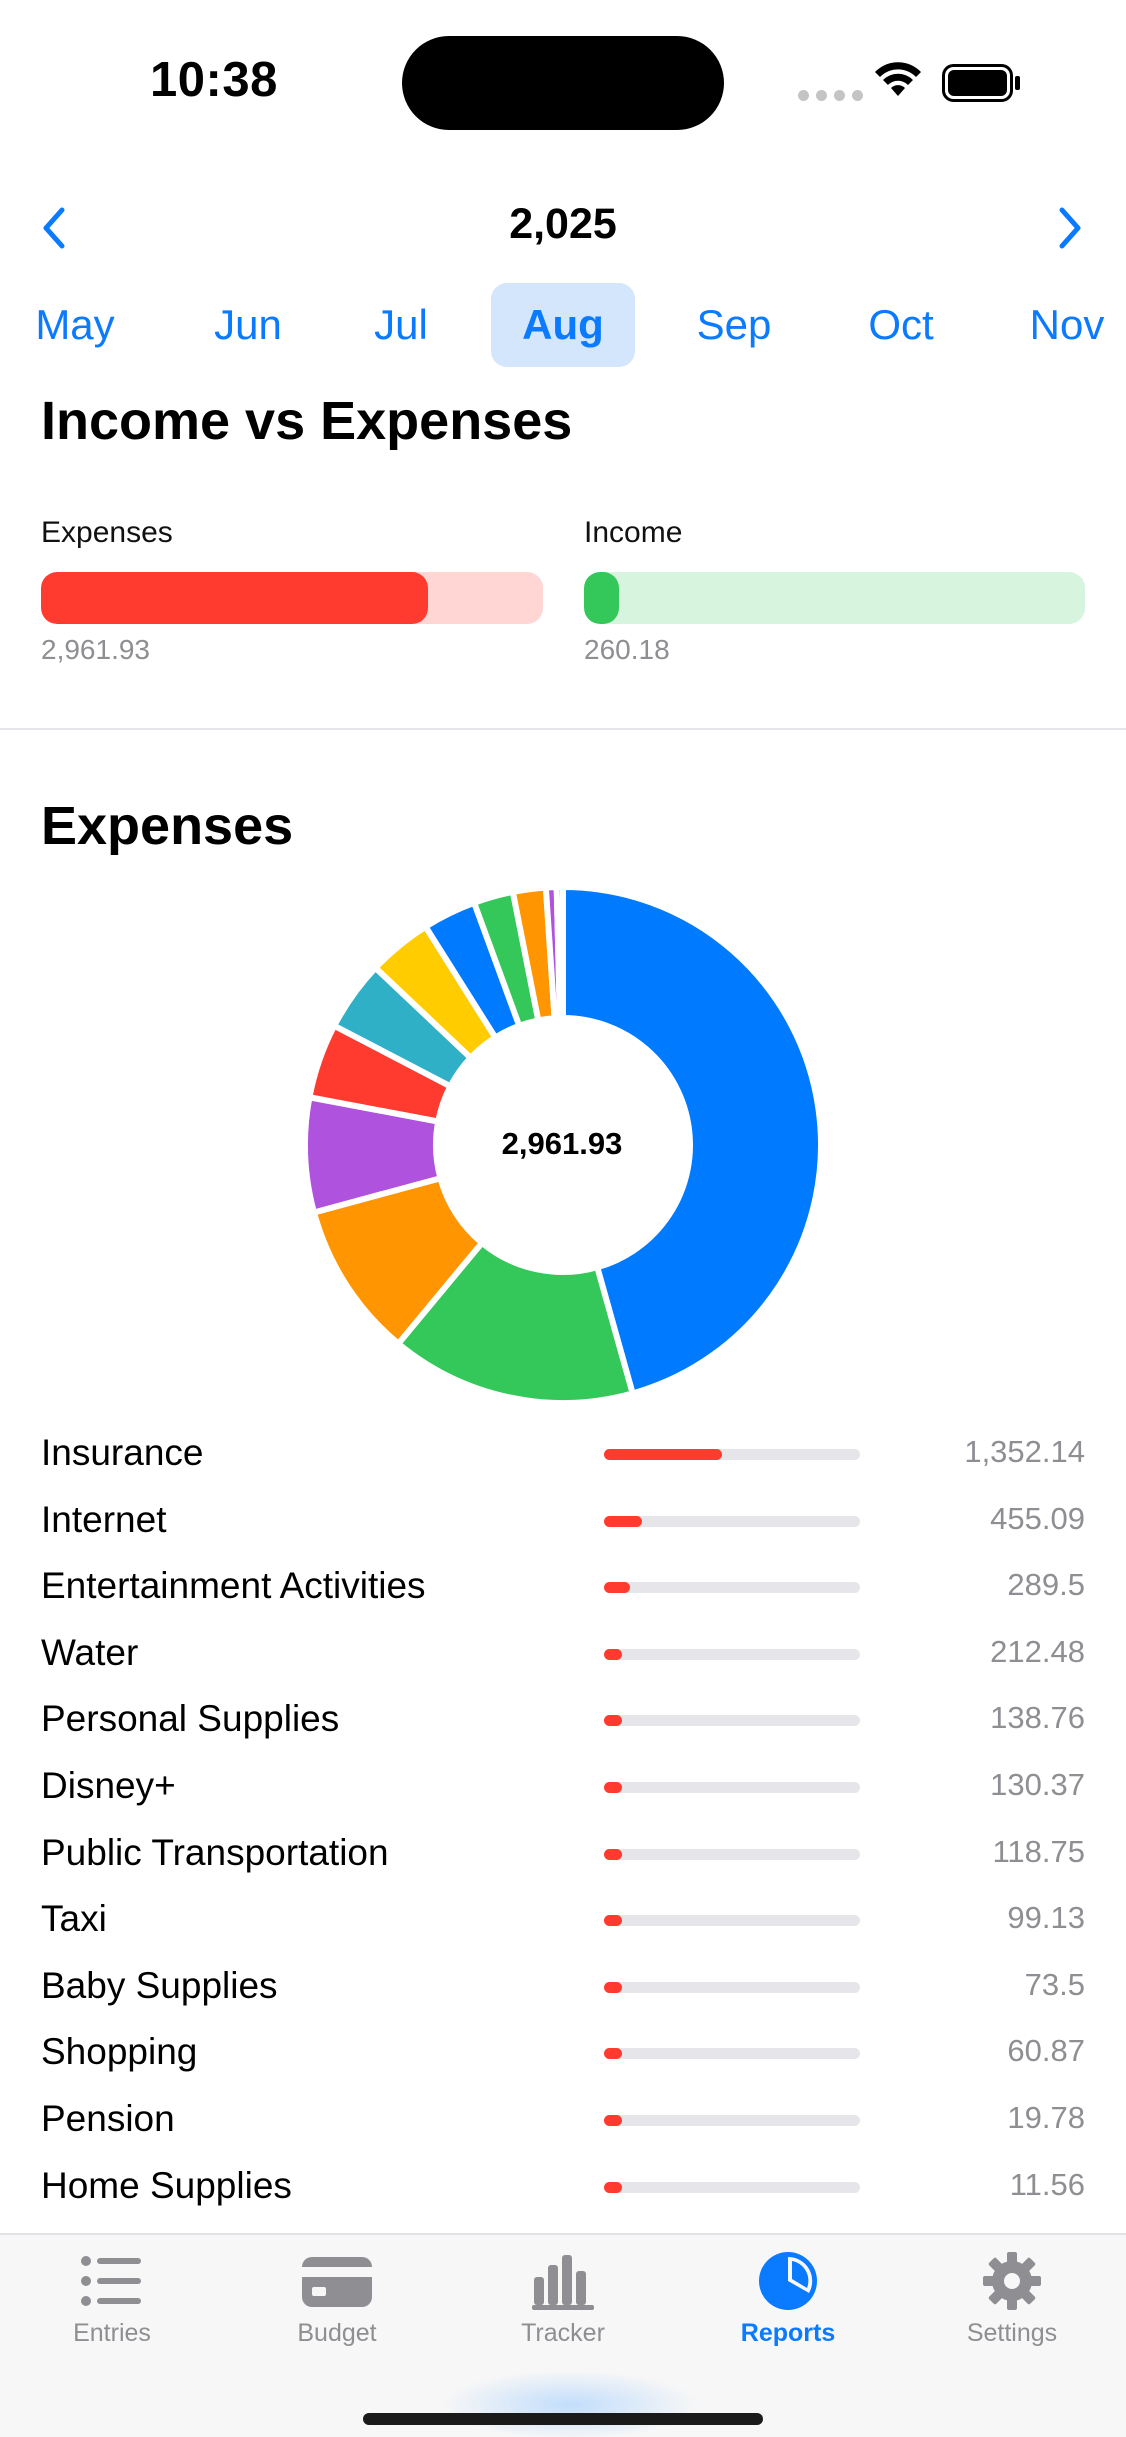 This screenshot has height=2437, width=1126. What do you see at coordinates (834, 598) in the screenshot?
I see `income-bar` at bounding box center [834, 598].